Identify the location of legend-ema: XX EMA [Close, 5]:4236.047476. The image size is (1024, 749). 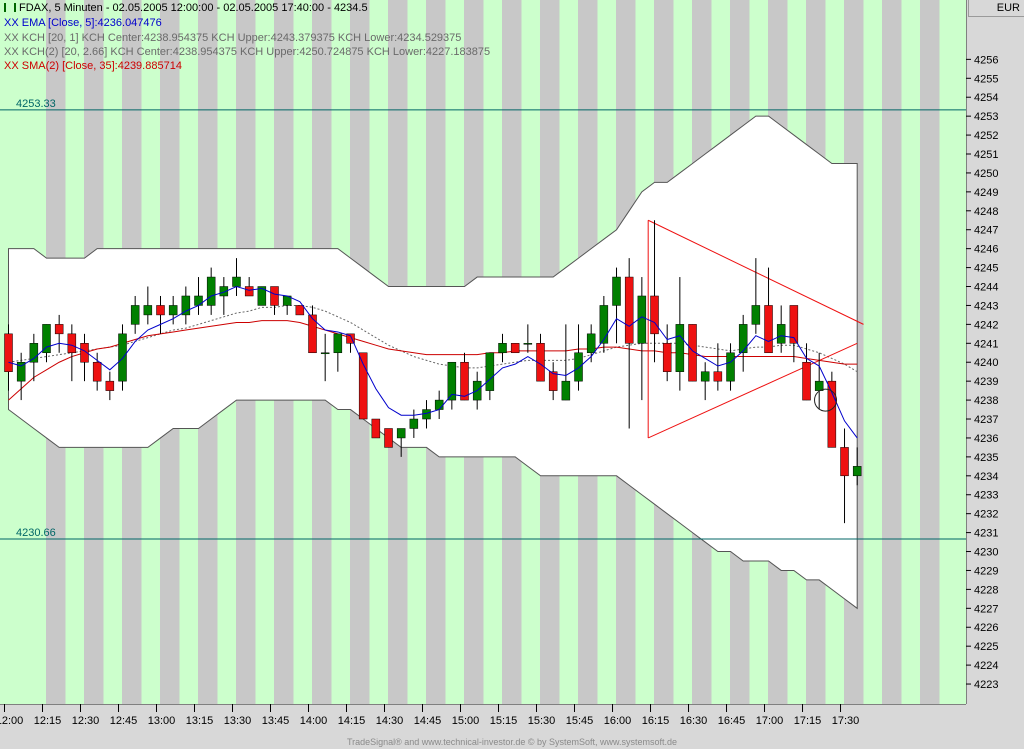
(83, 23).